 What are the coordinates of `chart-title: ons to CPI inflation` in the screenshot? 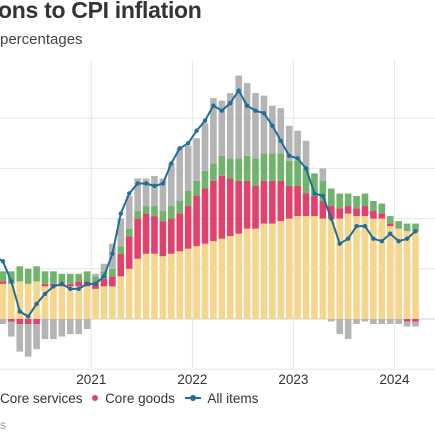 It's located at (101, 11).